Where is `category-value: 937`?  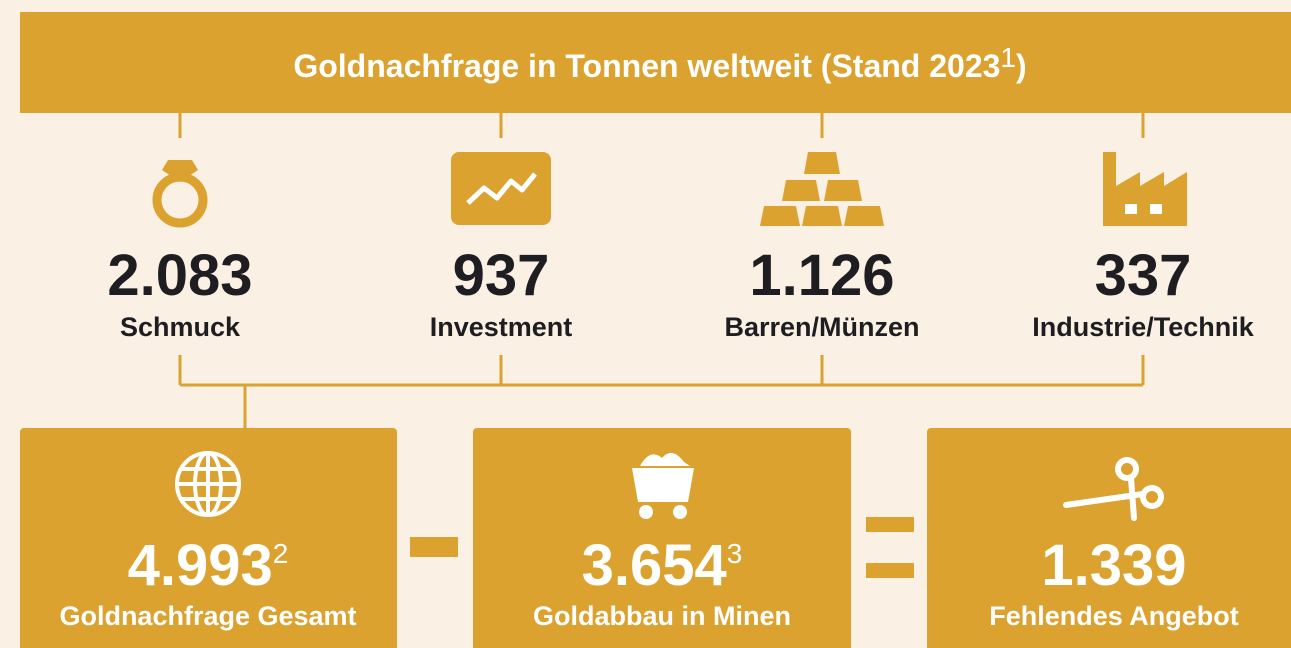 category-value: 937 is located at coordinates (501, 275).